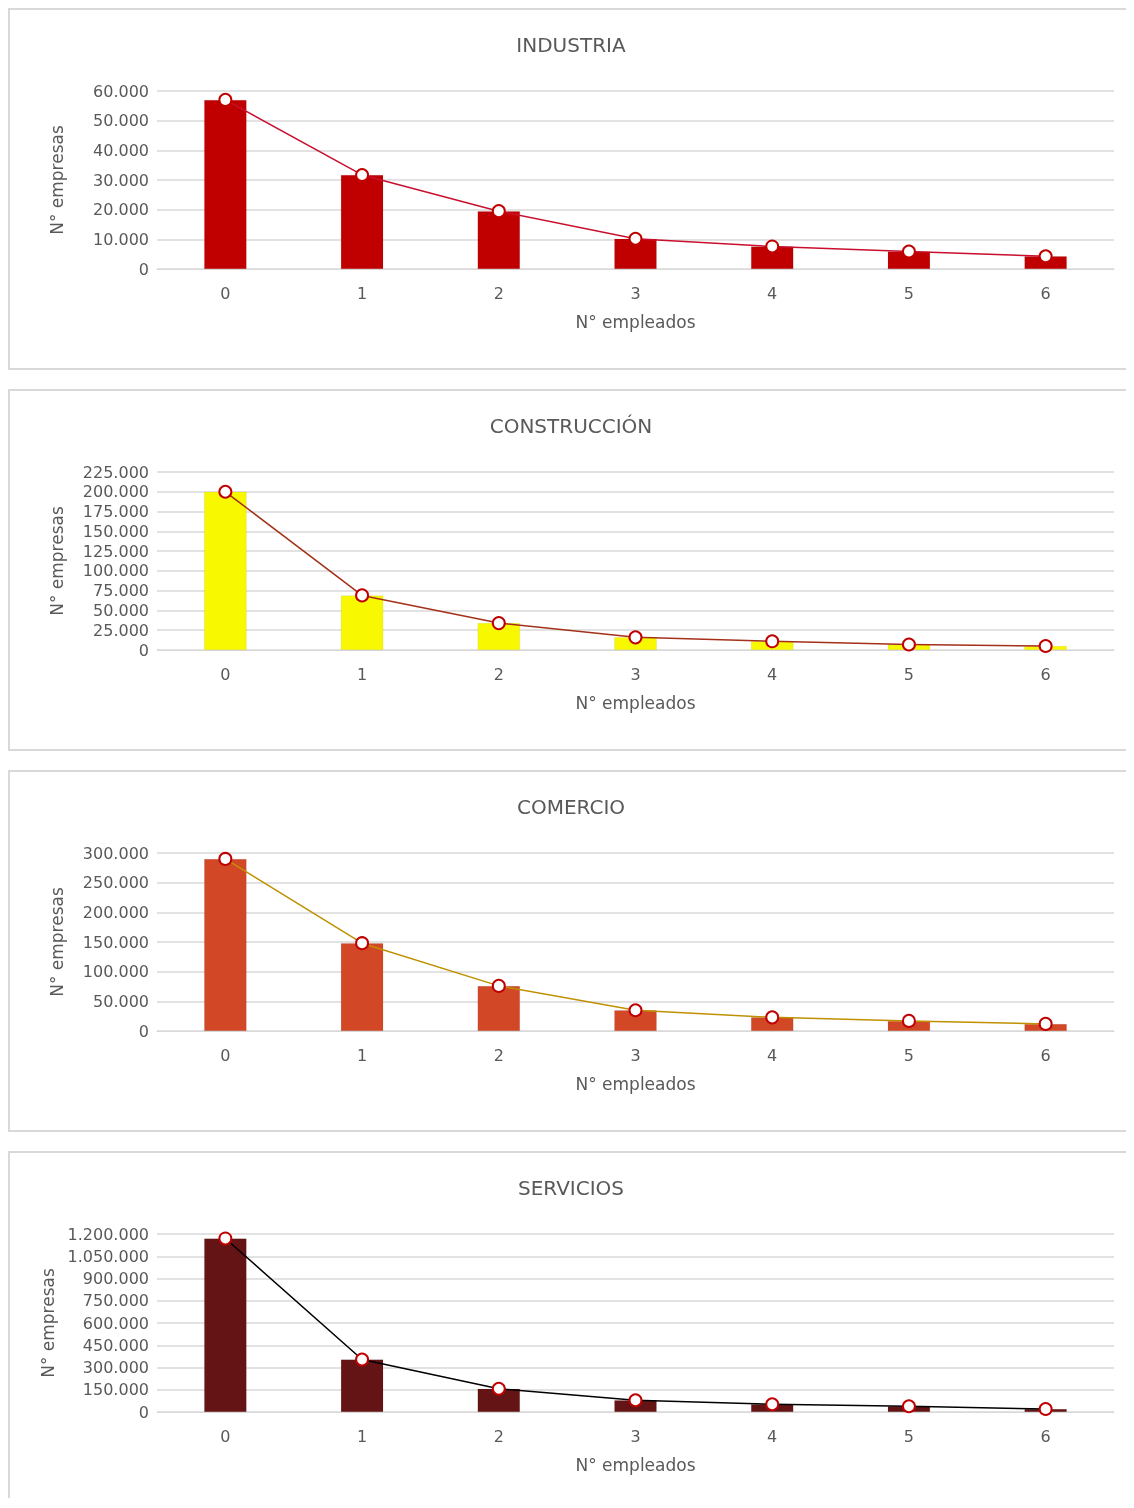  What do you see at coordinates (115, 551) in the screenshot?
I see `y-tick-label: 125.000` at bounding box center [115, 551].